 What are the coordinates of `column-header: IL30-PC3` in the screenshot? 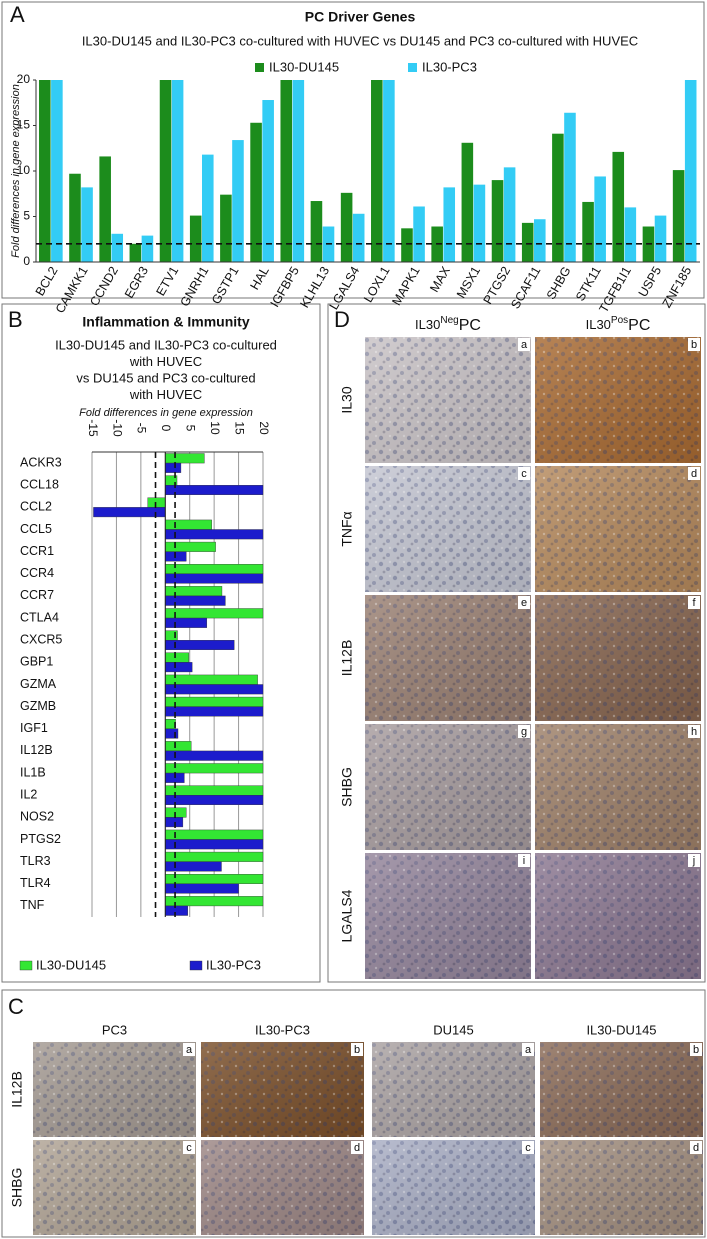 It's located at (282, 1029).